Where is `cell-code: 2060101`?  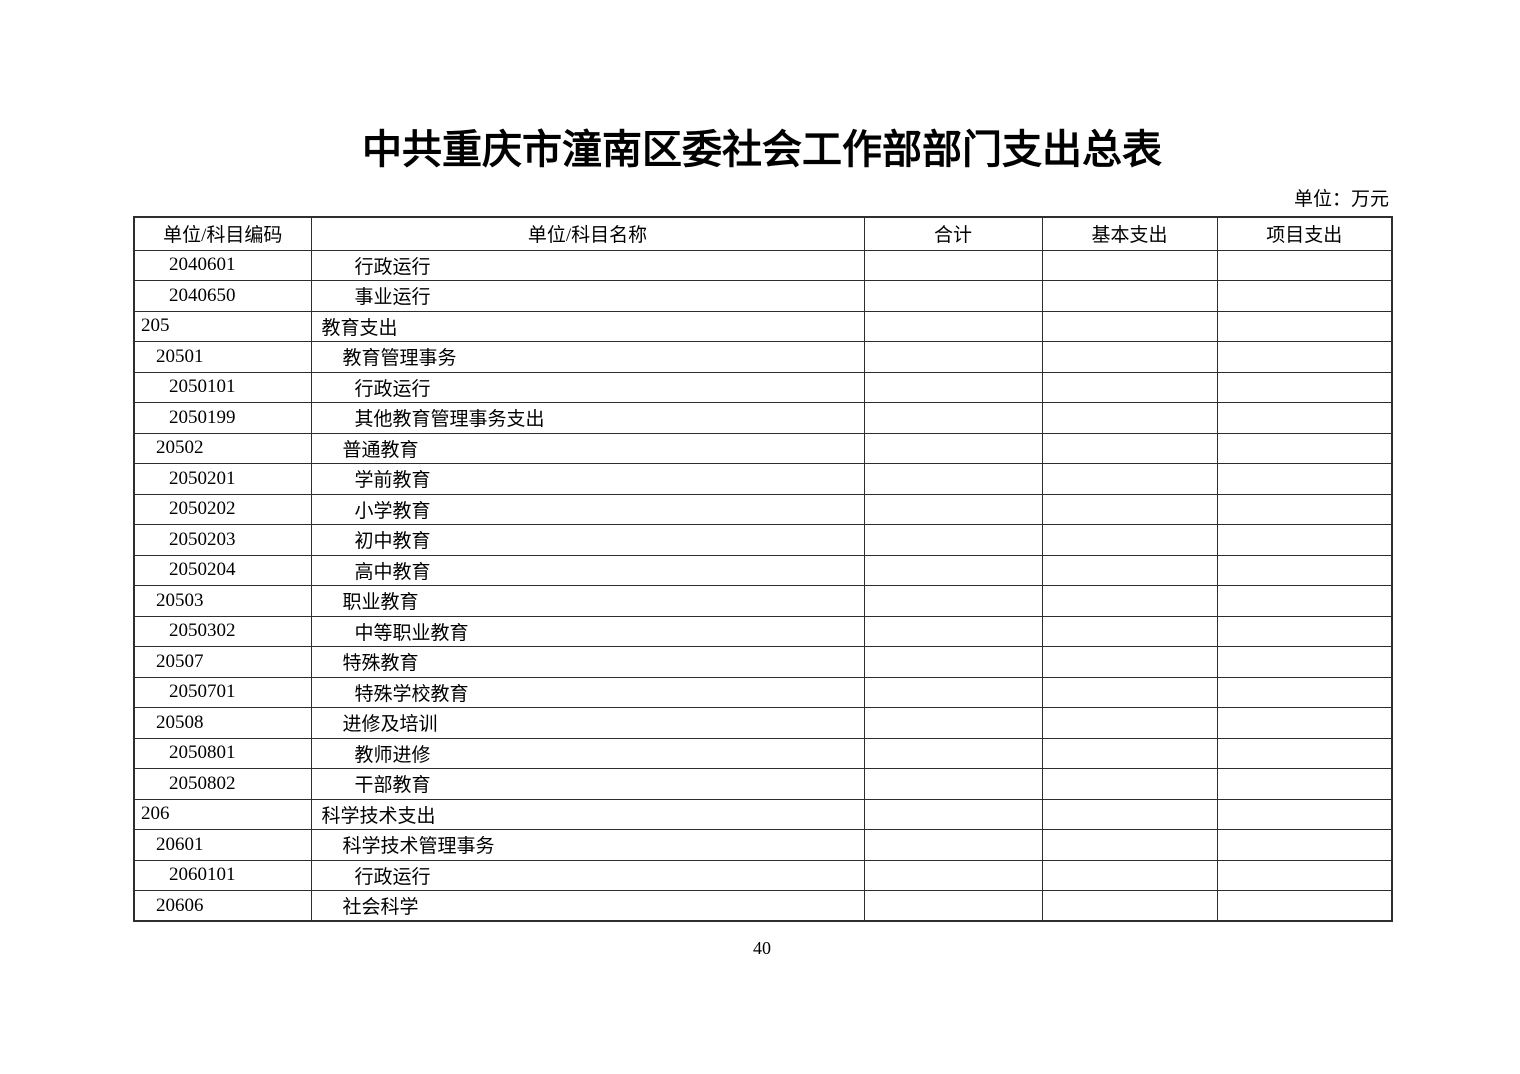 cell-code: 2060101 is located at coordinates (222, 875).